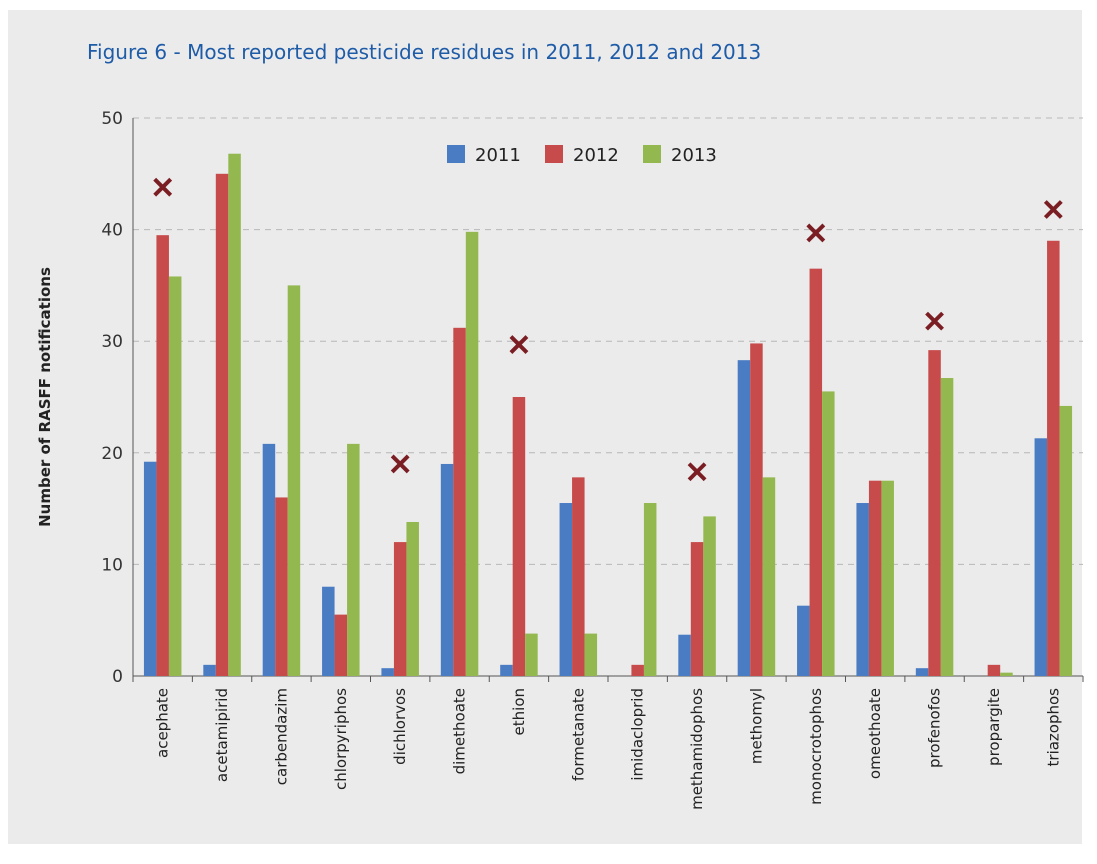 The height and width of the screenshot is (864, 1097). Describe the element at coordinates (162, 455) in the screenshot. I see `bar-2012-acephate` at that location.